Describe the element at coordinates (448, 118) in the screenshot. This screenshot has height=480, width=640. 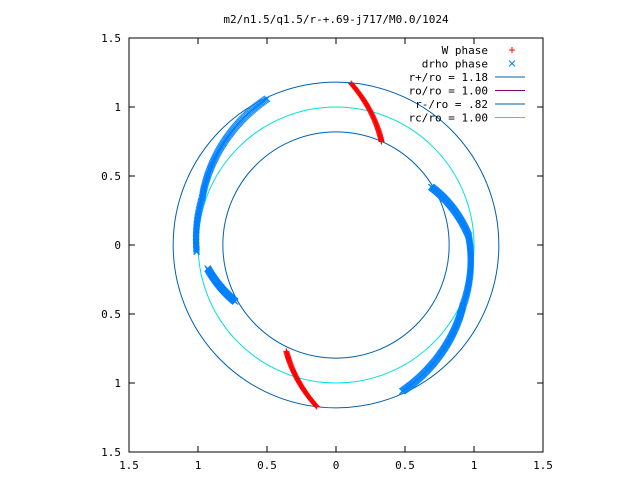
I see `legend-label: rc/ro = 1.00` at that location.